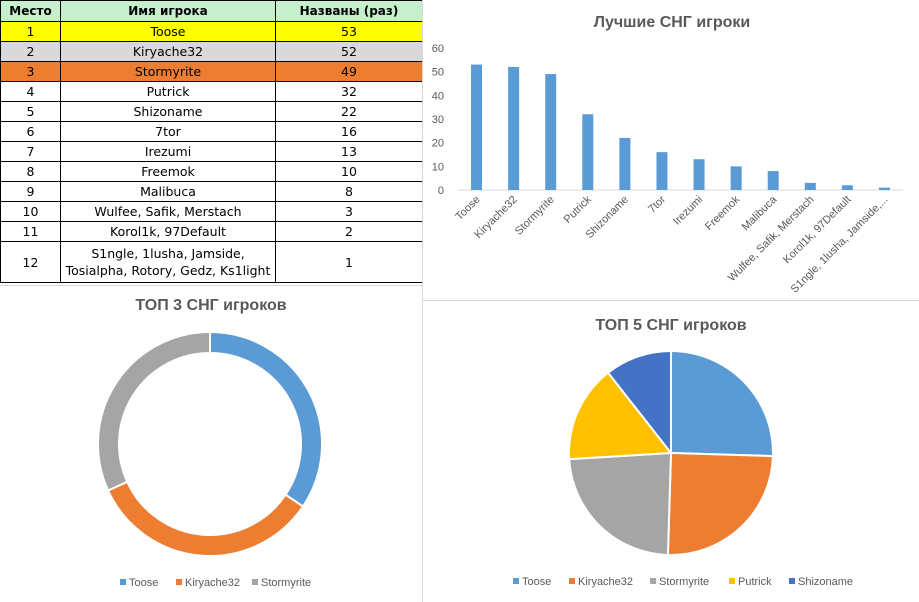 Image resolution: width=919 pixels, height=602 pixels. Describe the element at coordinates (349, 31) in the screenshot. I see `cell-count: 53` at that location.